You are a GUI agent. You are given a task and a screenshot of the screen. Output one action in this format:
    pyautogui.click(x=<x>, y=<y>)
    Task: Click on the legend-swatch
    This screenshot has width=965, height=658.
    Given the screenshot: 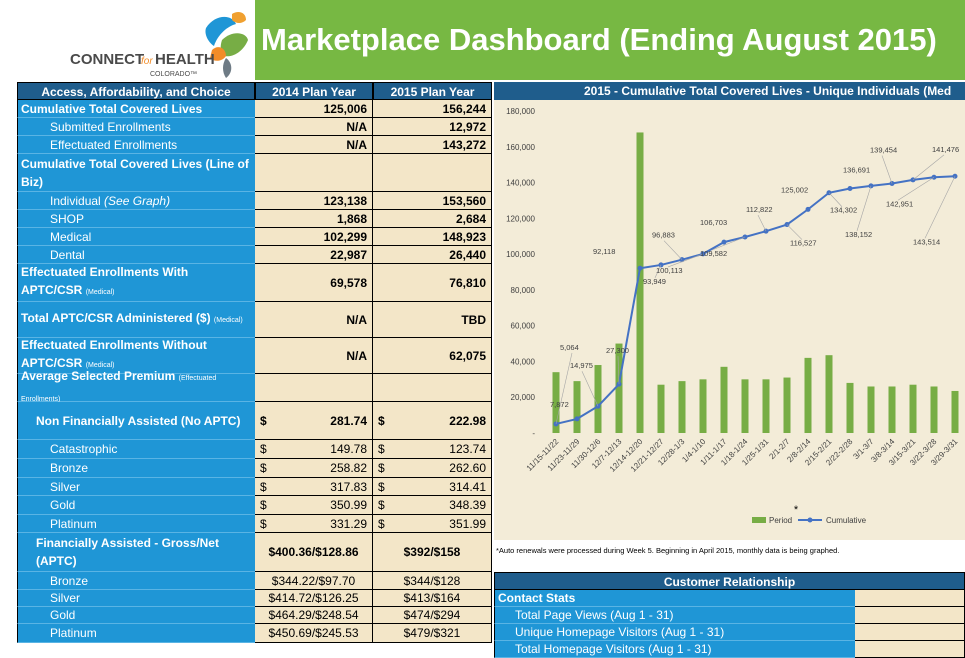 What is the action you would take?
    pyautogui.click(x=810, y=520)
    